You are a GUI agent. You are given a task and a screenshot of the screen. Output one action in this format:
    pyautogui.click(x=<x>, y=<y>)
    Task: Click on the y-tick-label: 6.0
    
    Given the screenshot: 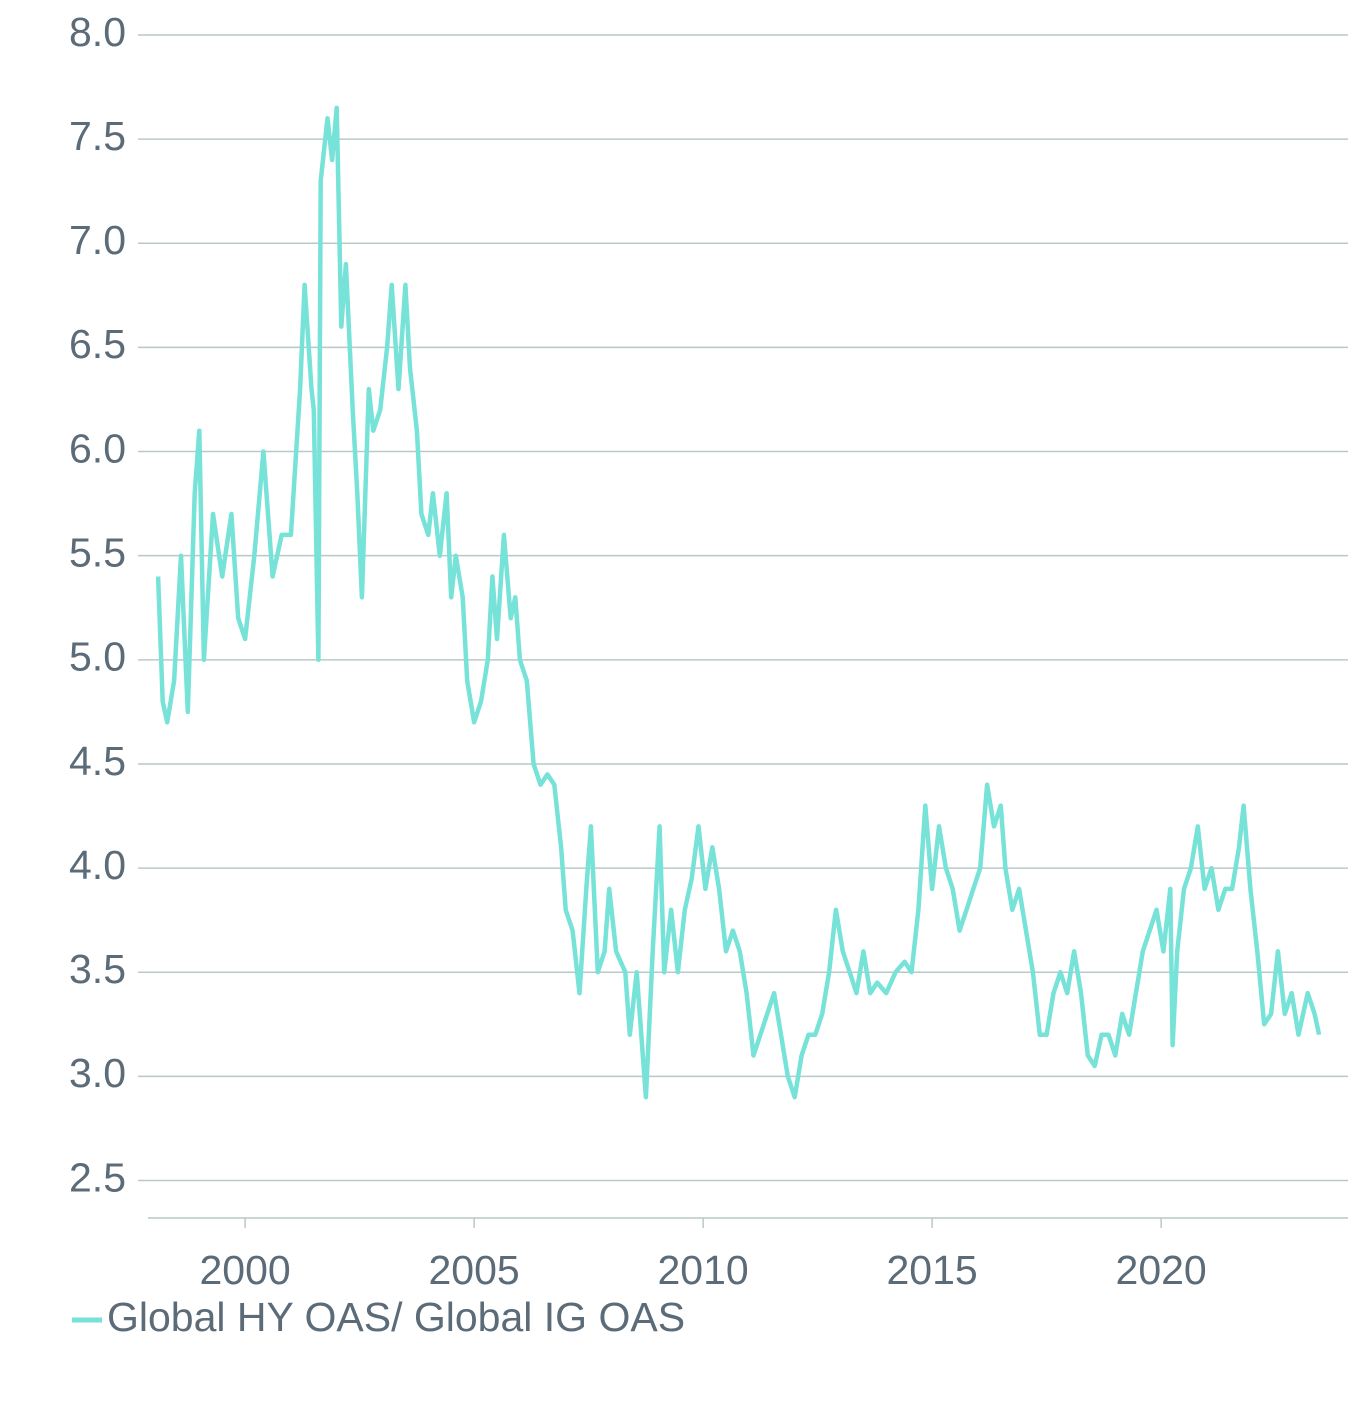 What is the action you would take?
    pyautogui.click(x=97, y=448)
    